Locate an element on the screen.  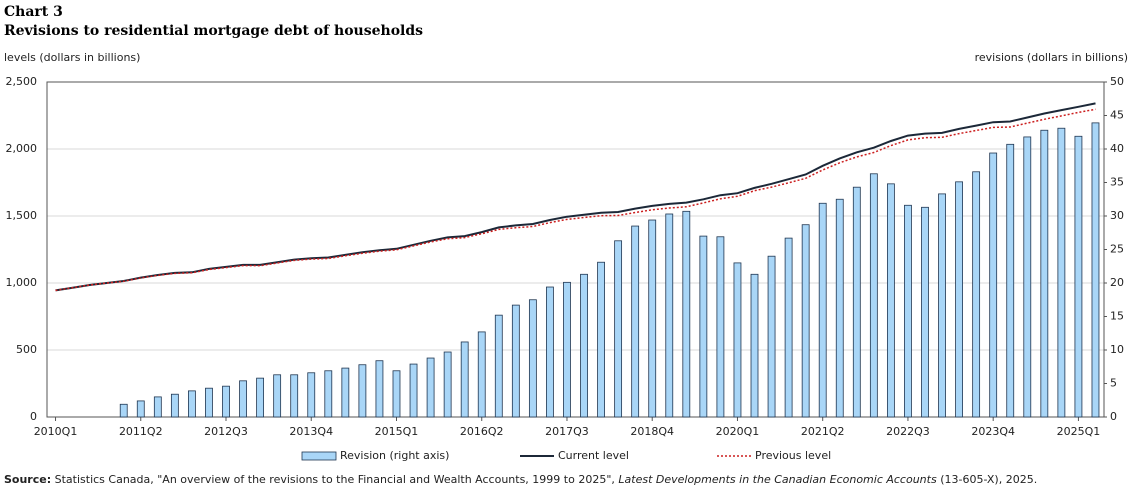
x-tick-label: 2025Q1 is located at coordinates (1079, 431).